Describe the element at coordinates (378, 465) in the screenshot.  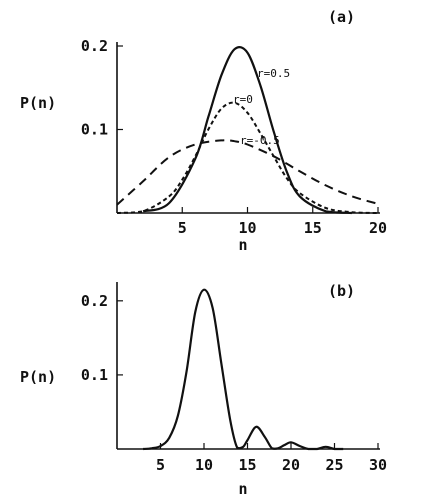
I see `x-tick-label: 30` at that location.